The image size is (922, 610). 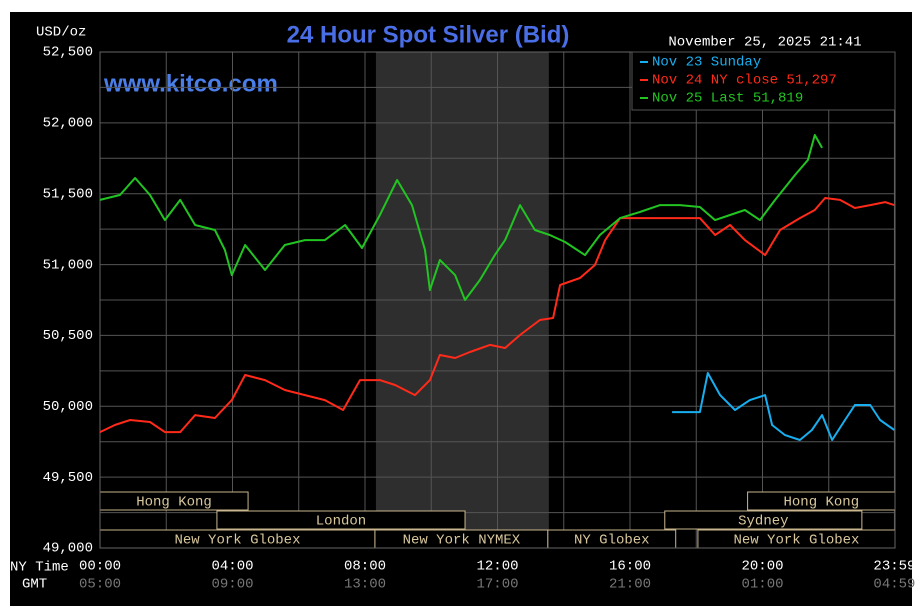 What do you see at coordinates (428, 34) in the screenshot?
I see `chart-title: 24 Hour Spot Silver (Bid)` at bounding box center [428, 34].